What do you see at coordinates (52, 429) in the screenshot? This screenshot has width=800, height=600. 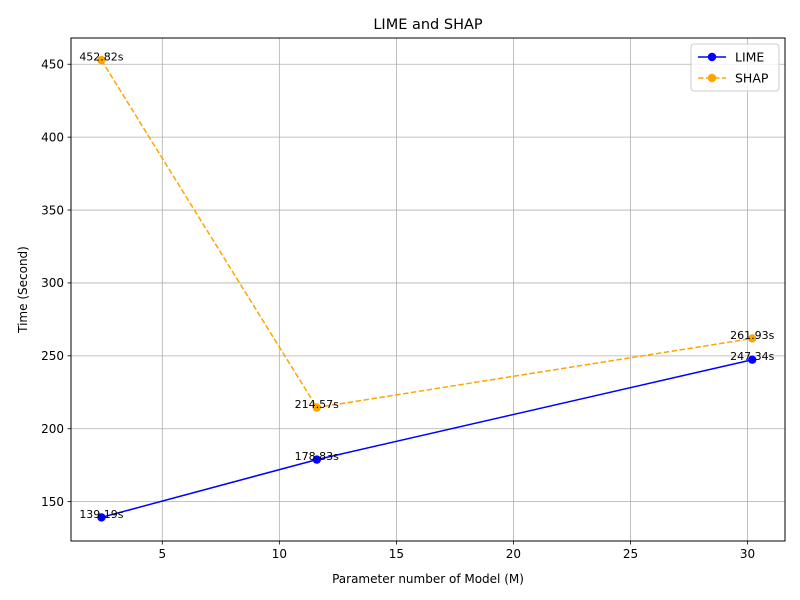 I see `y-tick-label: 200` at bounding box center [52, 429].